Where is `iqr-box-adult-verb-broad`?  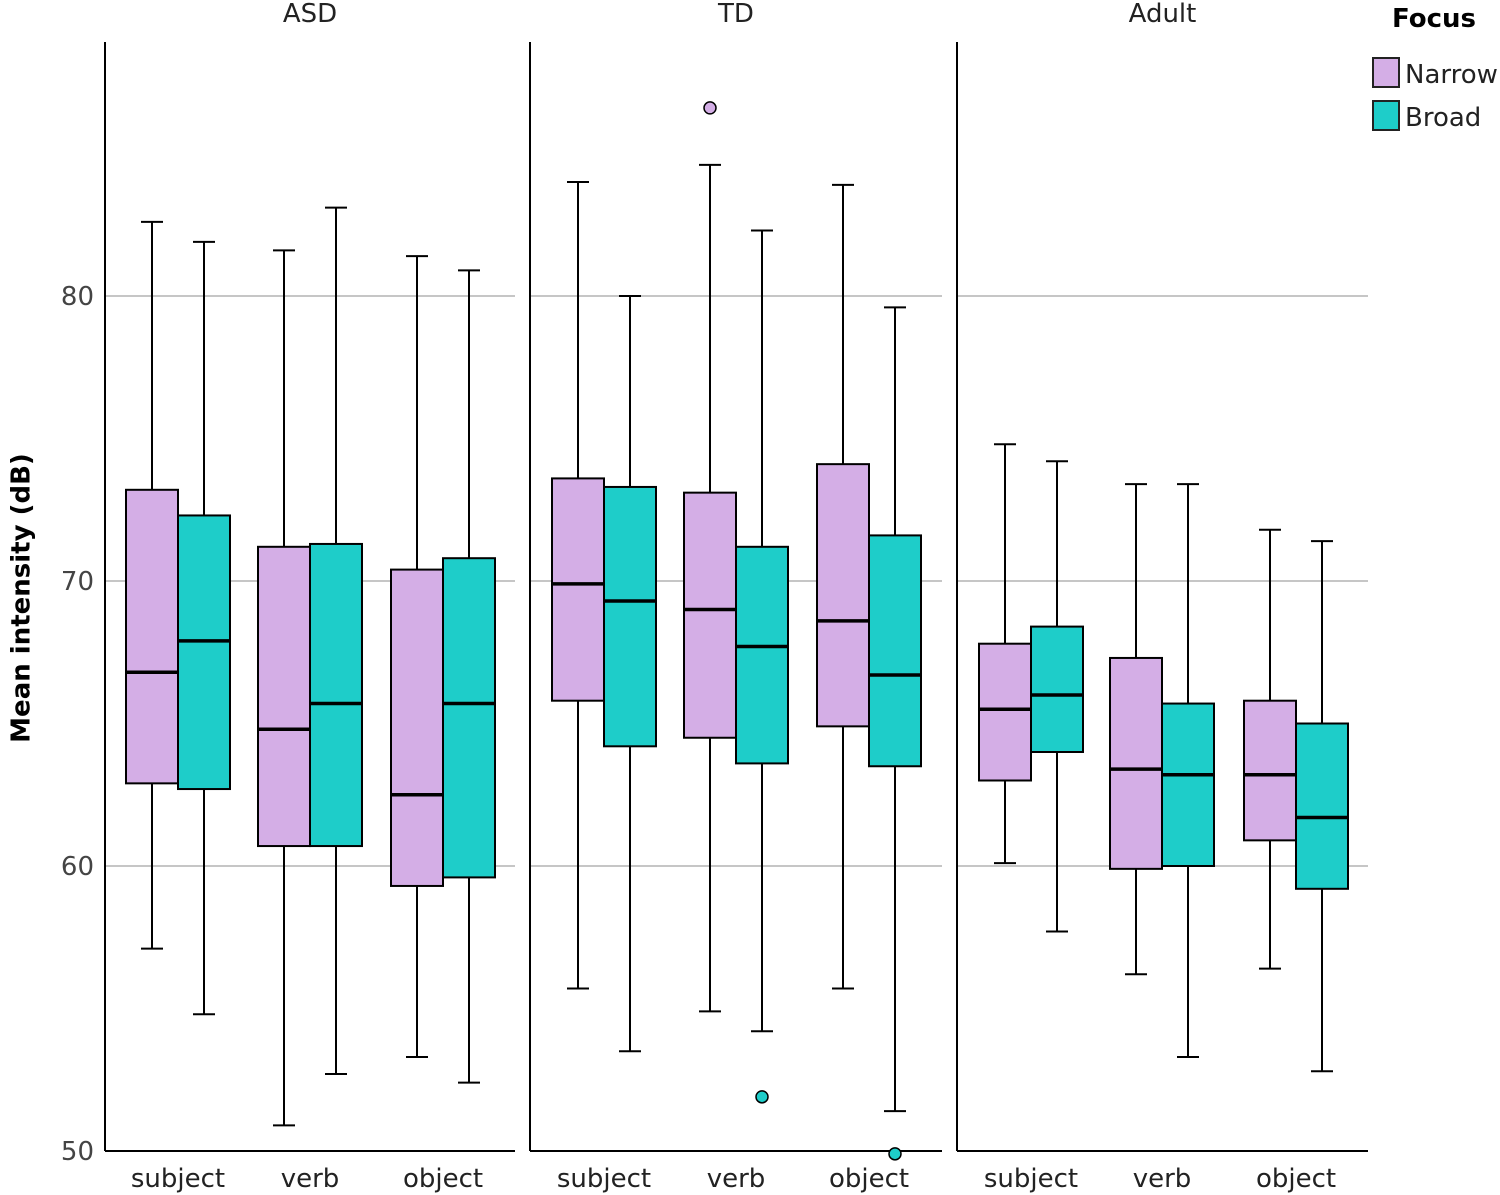 iqr-box-adult-verb-broad is located at coordinates (1188, 784).